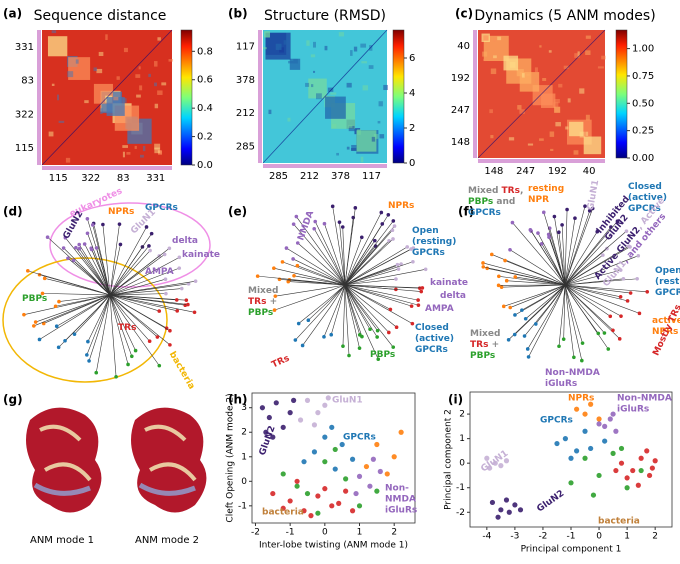 The image size is (680, 564). What do you see at coordinates (434, 339) in the screenshot?
I see `tree-label: (active)` at bounding box center [434, 339].